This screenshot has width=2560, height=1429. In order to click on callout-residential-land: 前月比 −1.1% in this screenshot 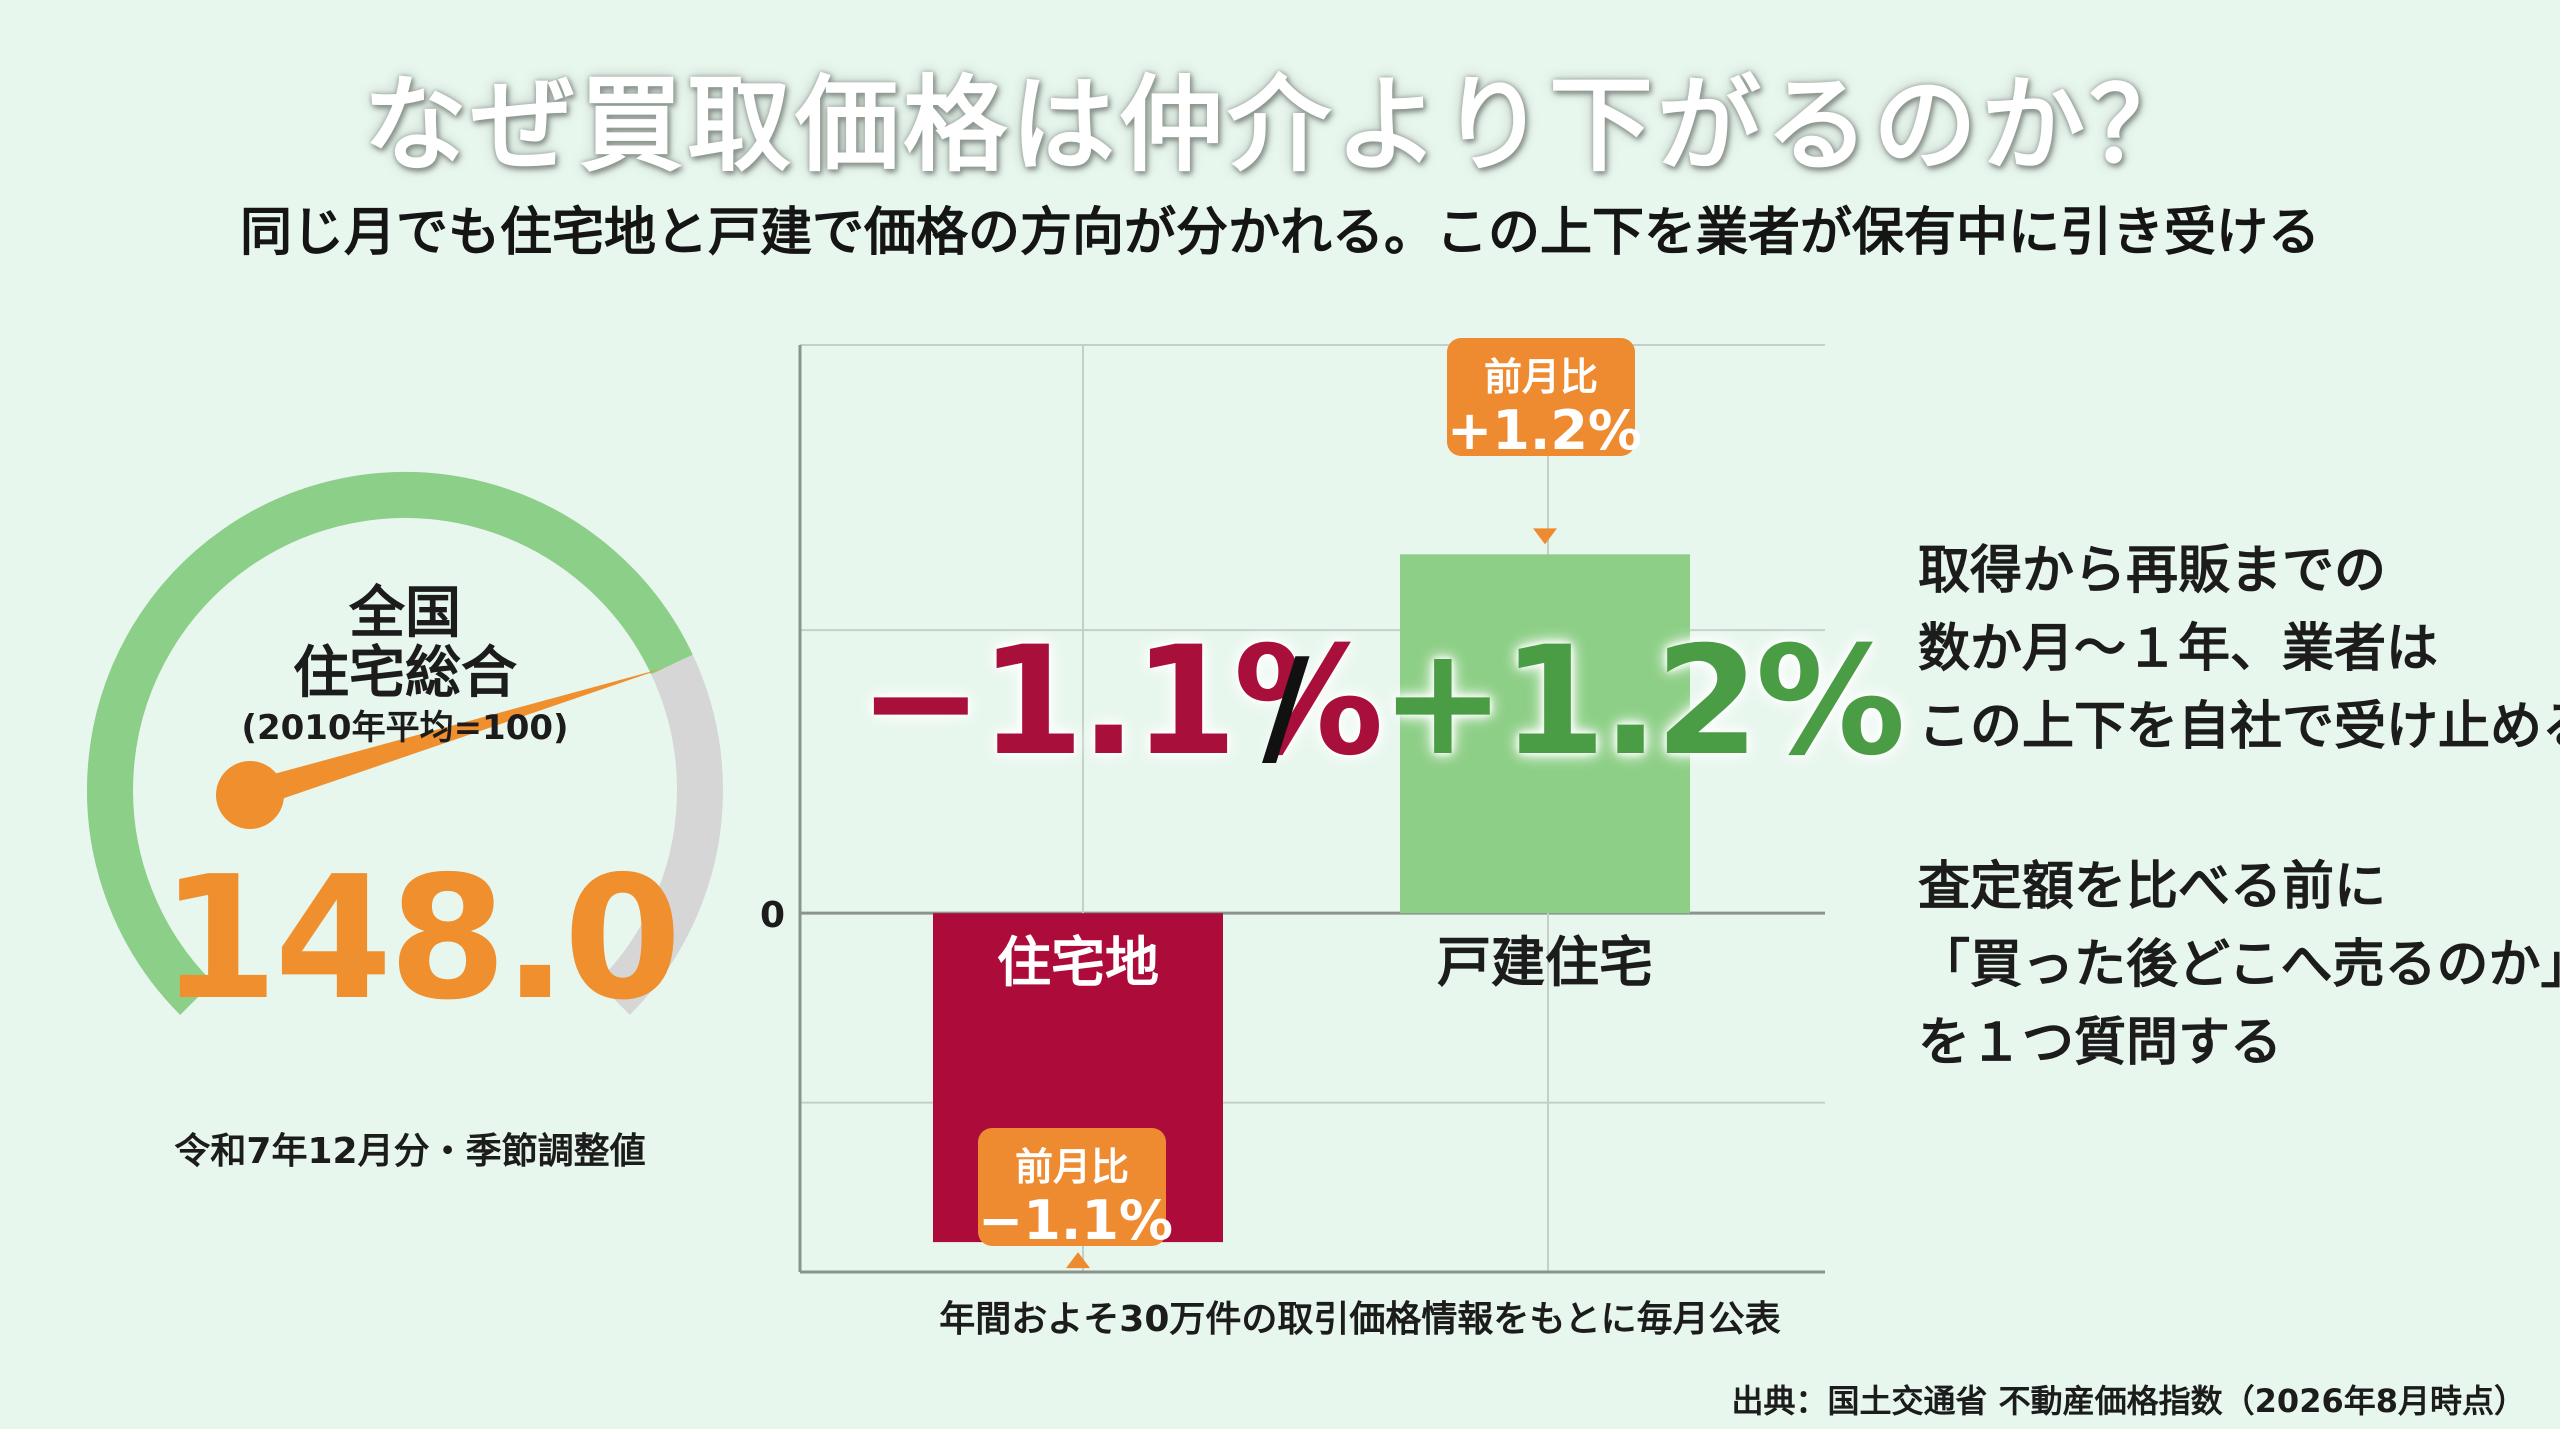, I will do `click(1075, 1189)`.